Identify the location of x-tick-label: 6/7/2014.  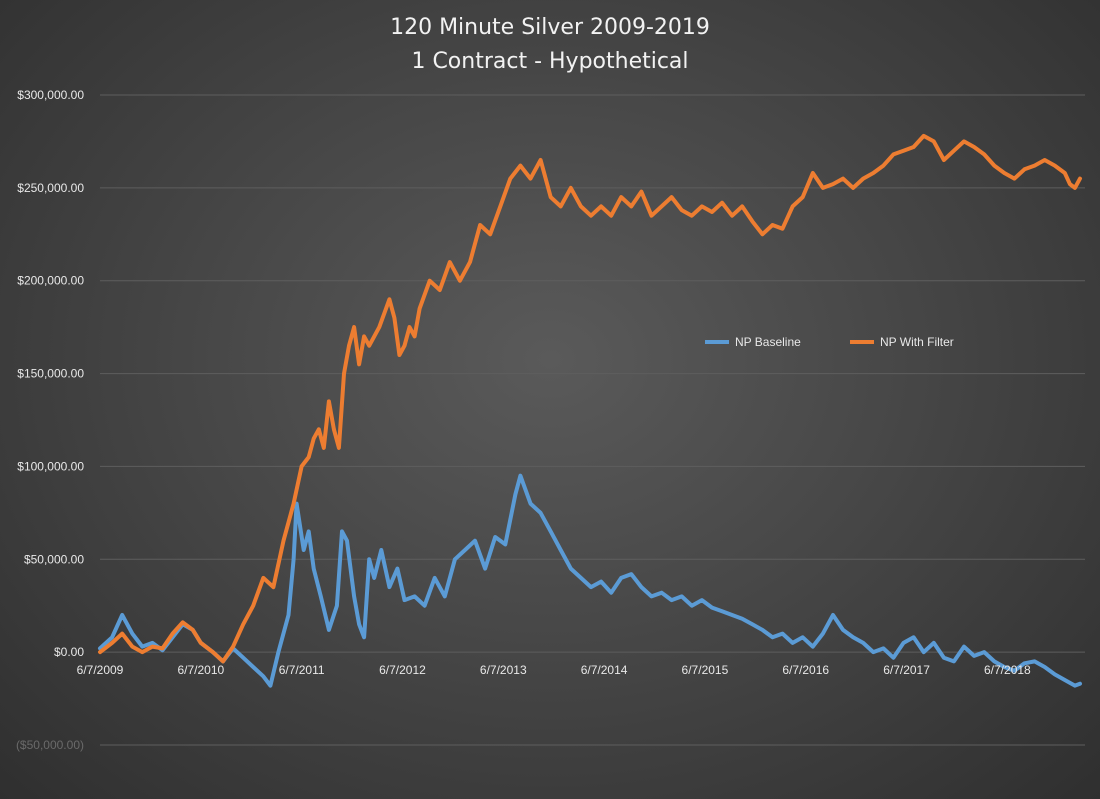
(604, 670).